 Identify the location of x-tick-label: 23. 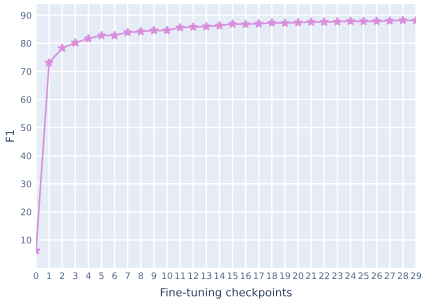
(337, 276).